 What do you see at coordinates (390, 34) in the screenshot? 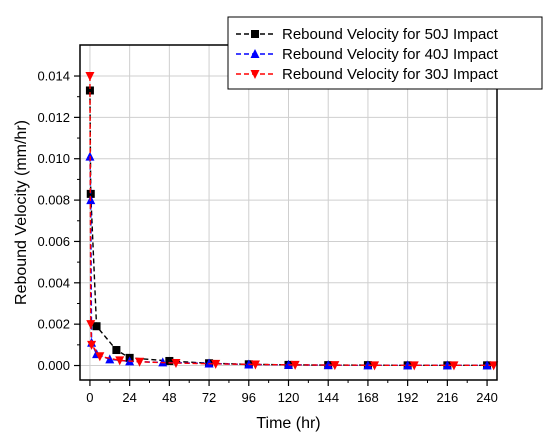
I see `legend-label: Rebound Velocity for 50J Impact` at bounding box center [390, 34].